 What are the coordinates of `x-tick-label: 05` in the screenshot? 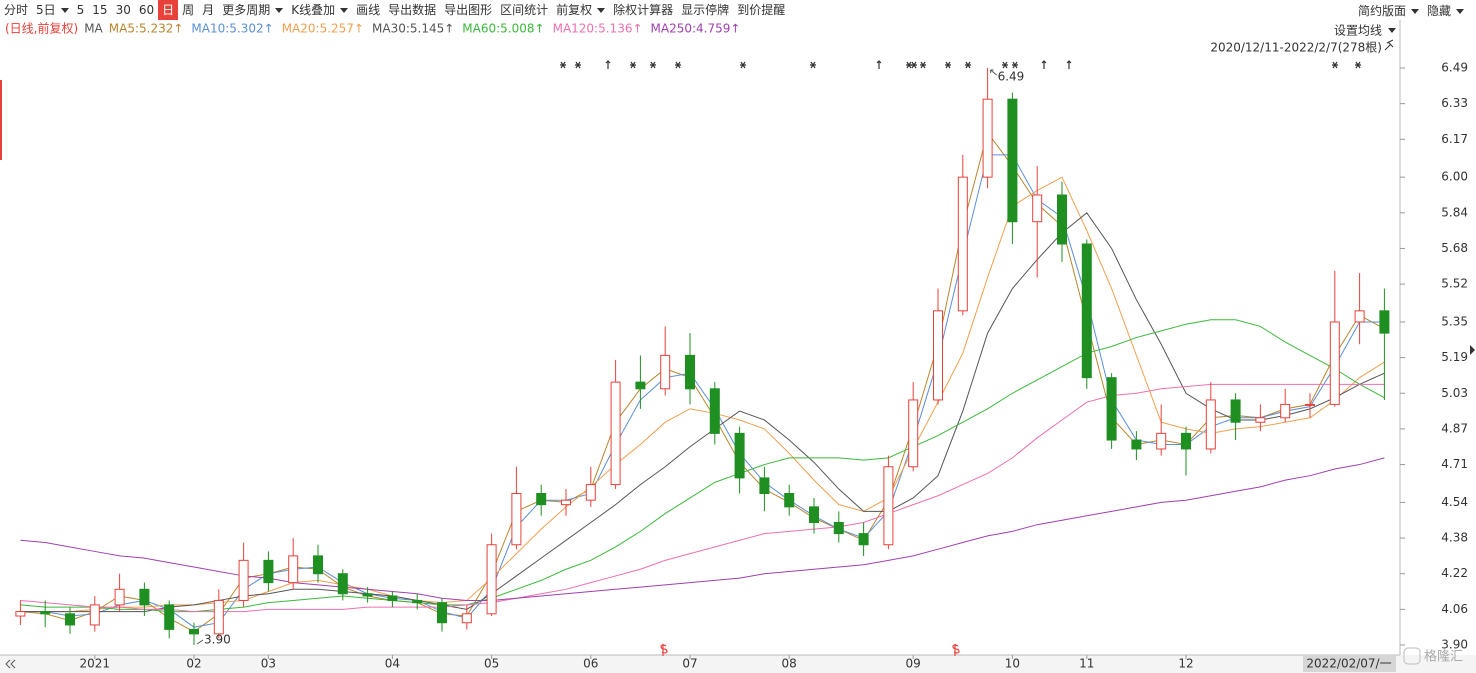 It's located at (491, 664).